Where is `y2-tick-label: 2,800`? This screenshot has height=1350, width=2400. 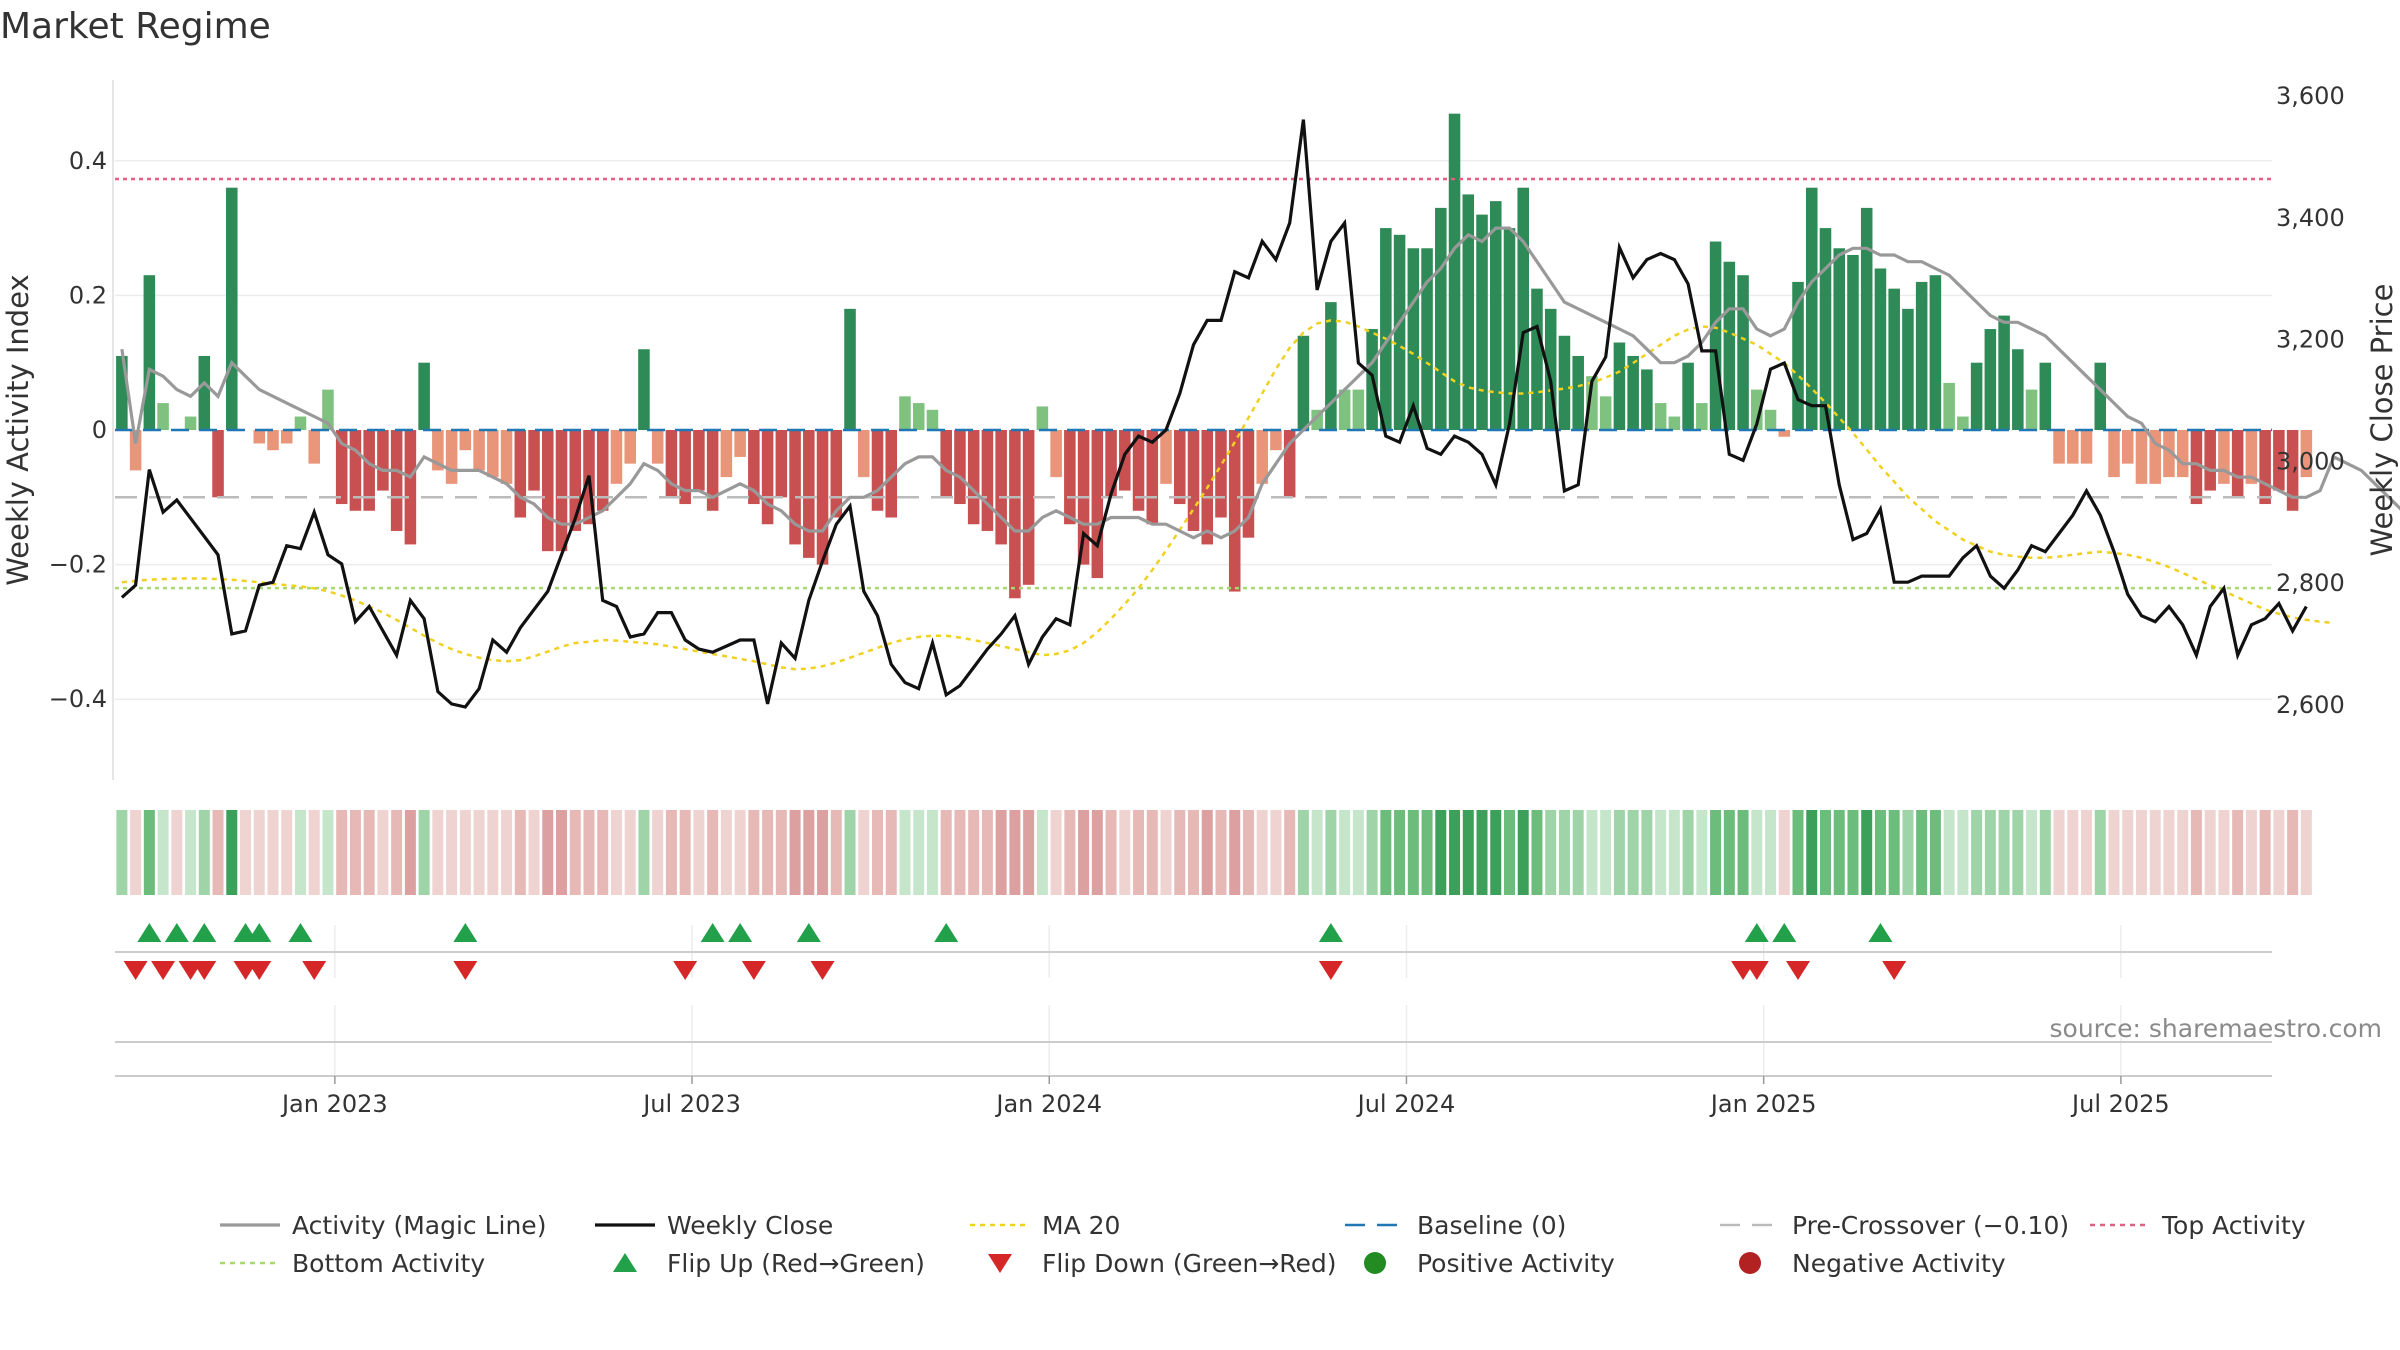 y2-tick-label: 2,800 is located at coordinates (2310, 583).